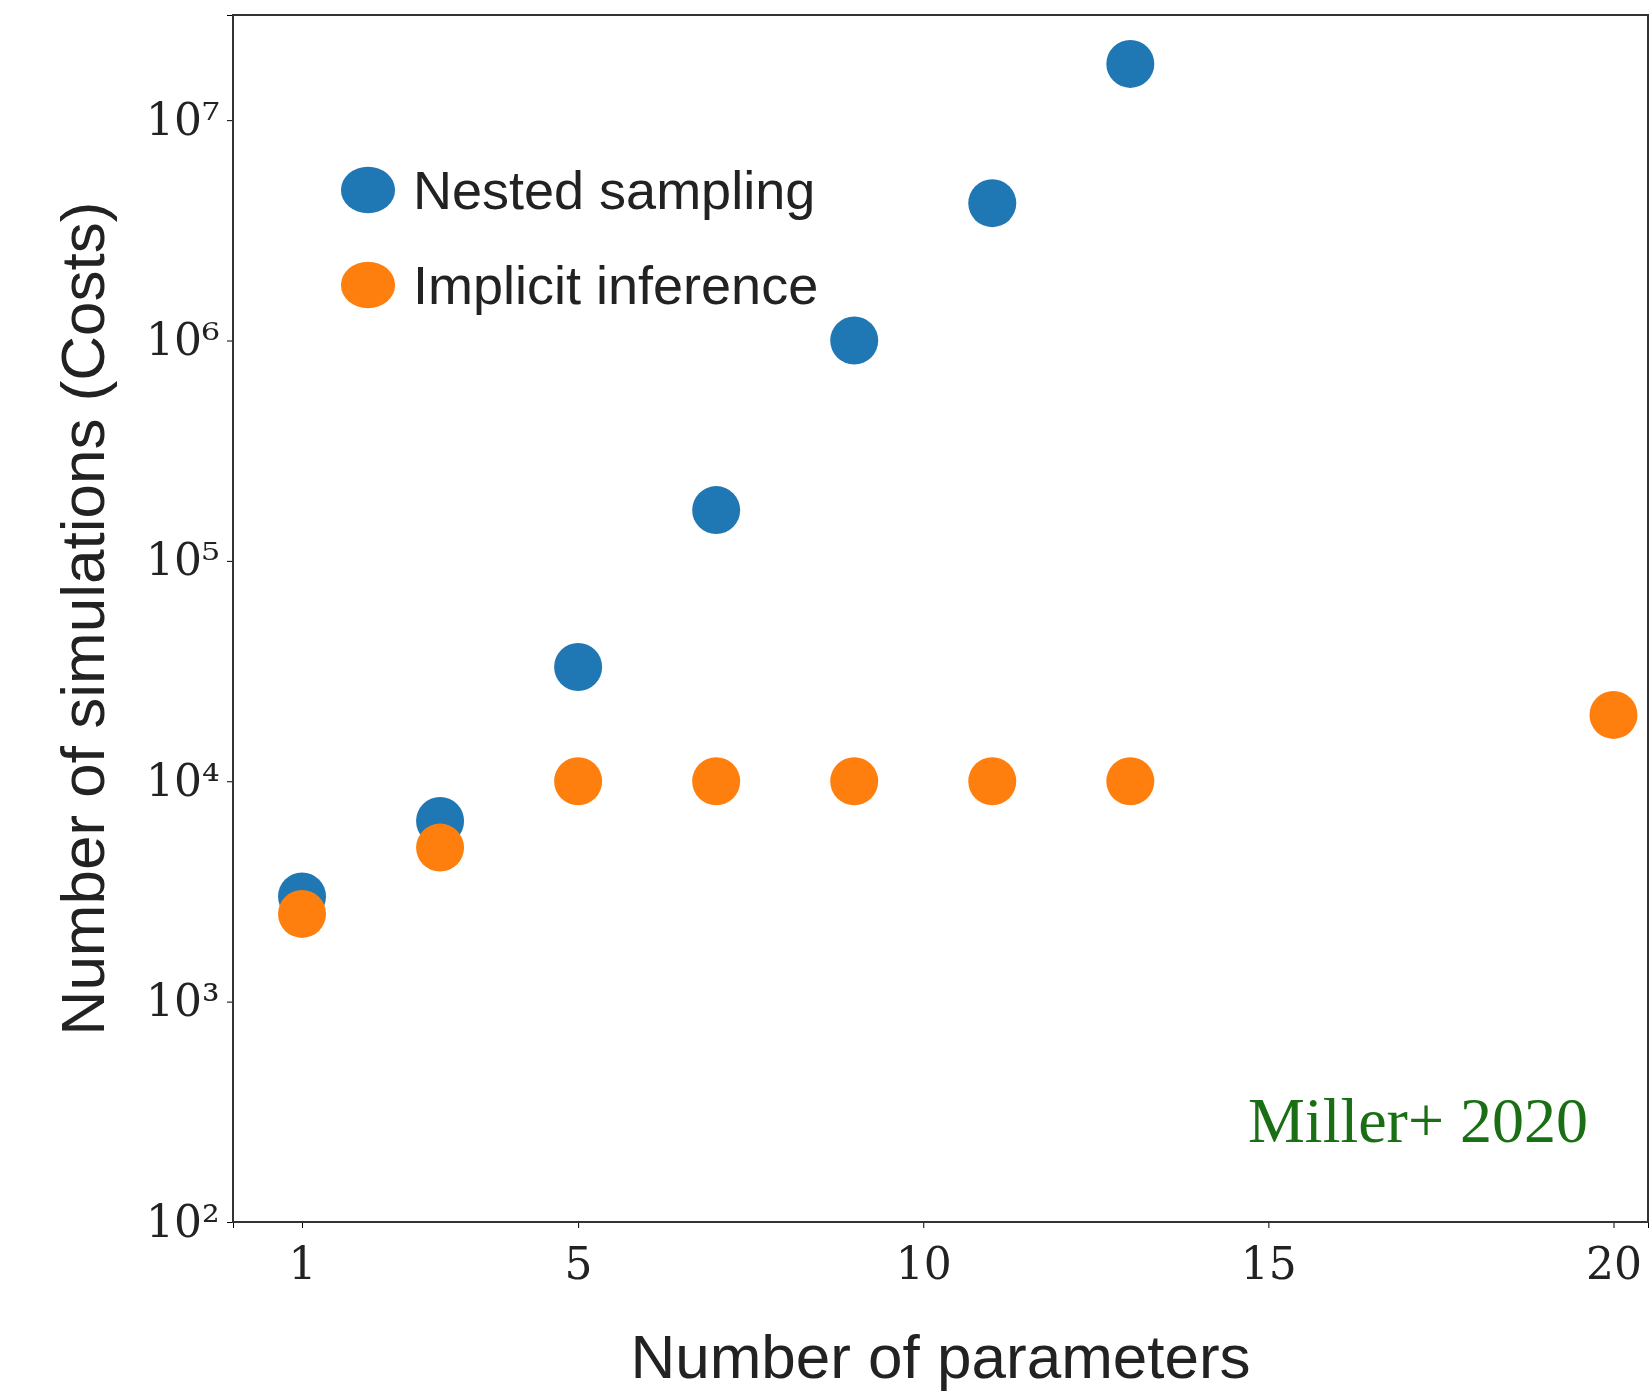  I want to click on legend-label: Implicit inference, so click(616, 284).